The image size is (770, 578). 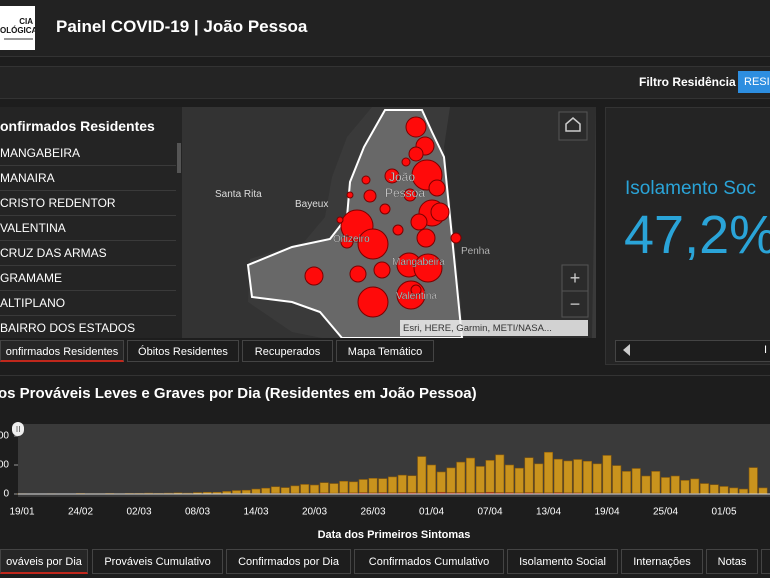 What do you see at coordinates (88, 278) in the screenshot?
I see `list-item: GRAMAME` at bounding box center [88, 278].